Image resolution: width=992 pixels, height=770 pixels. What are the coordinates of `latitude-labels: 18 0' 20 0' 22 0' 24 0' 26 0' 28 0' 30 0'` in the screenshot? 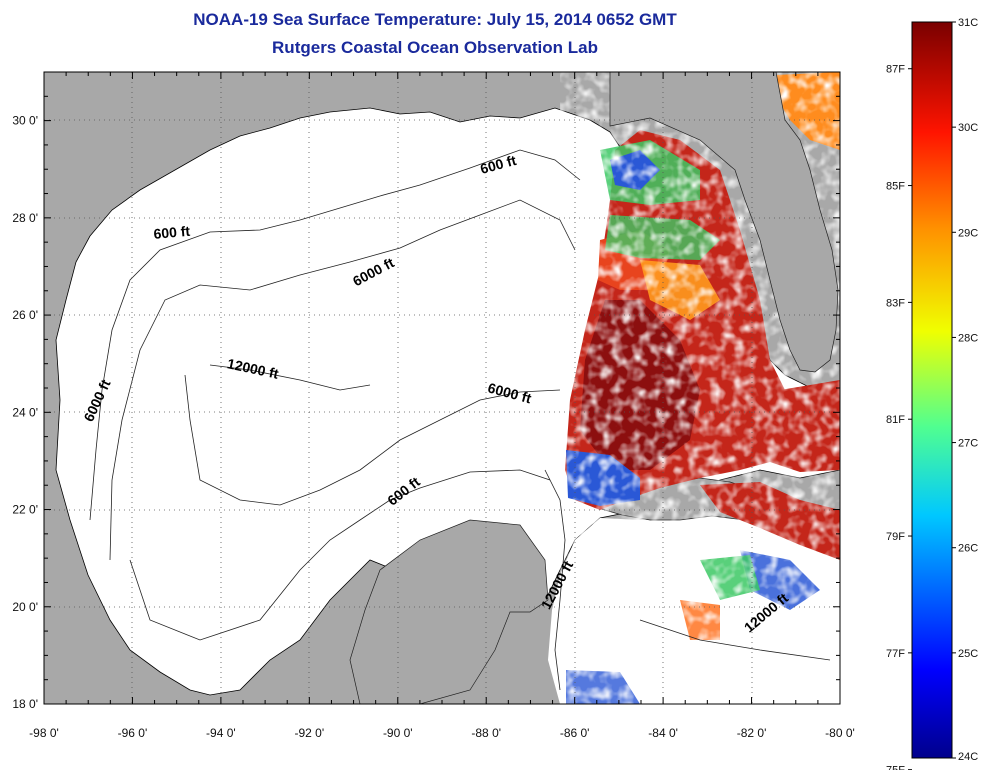 It's located at (25, 412).